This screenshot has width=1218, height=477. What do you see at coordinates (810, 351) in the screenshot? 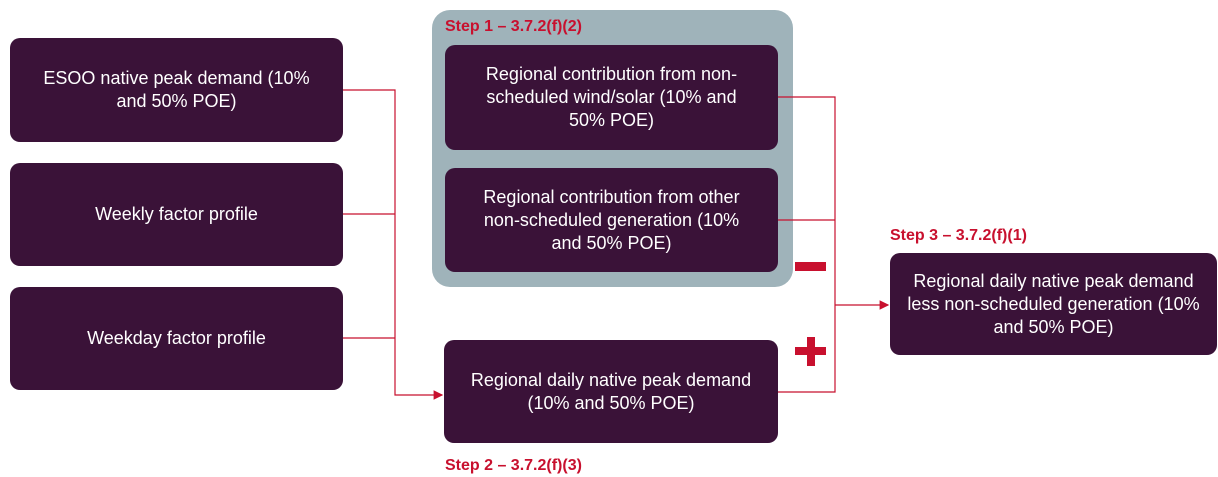
I see `plus-sign` at bounding box center [810, 351].